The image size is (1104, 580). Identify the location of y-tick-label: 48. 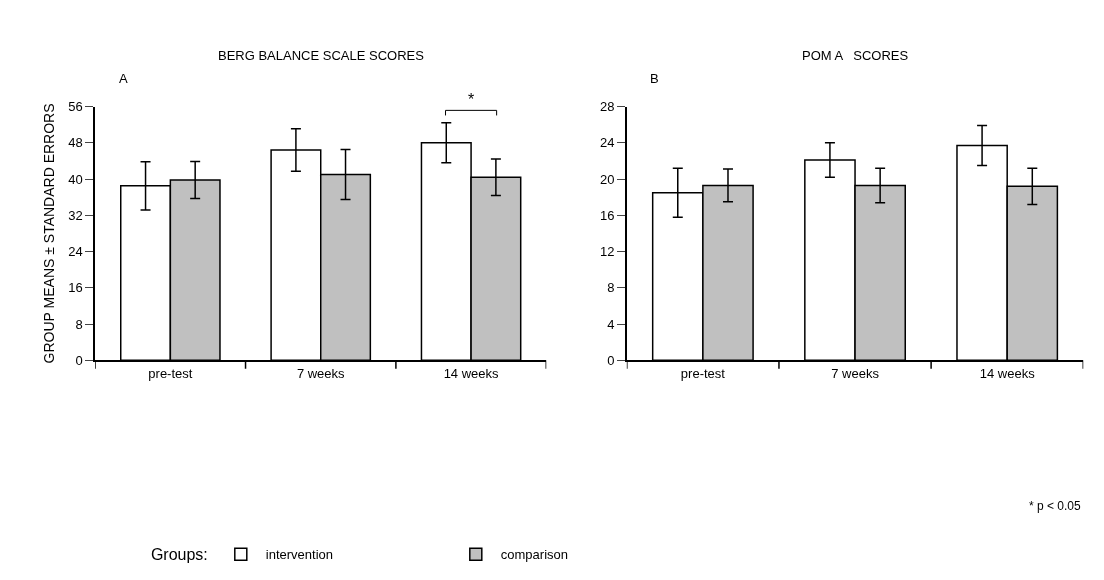
(75, 143).